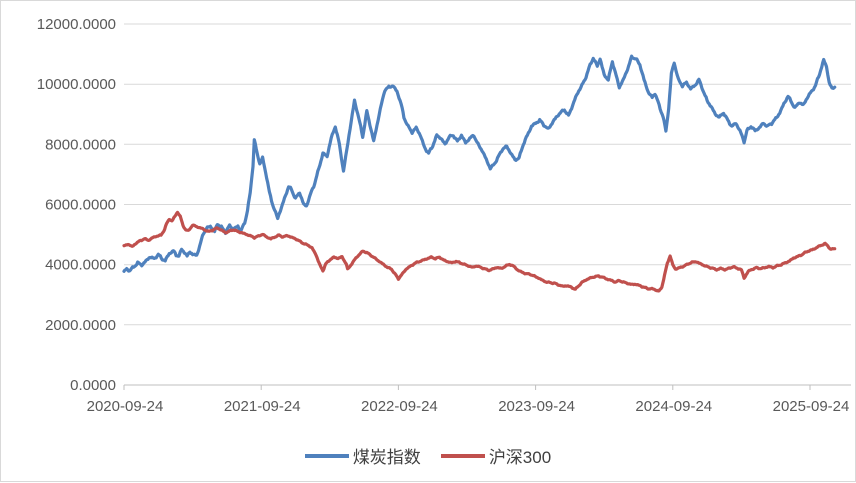 The image size is (856, 483). What do you see at coordinates (76, 84) in the screenshot?
I see `y-axis-tick-label: 10000.0000` at bounding box center [76, 84].